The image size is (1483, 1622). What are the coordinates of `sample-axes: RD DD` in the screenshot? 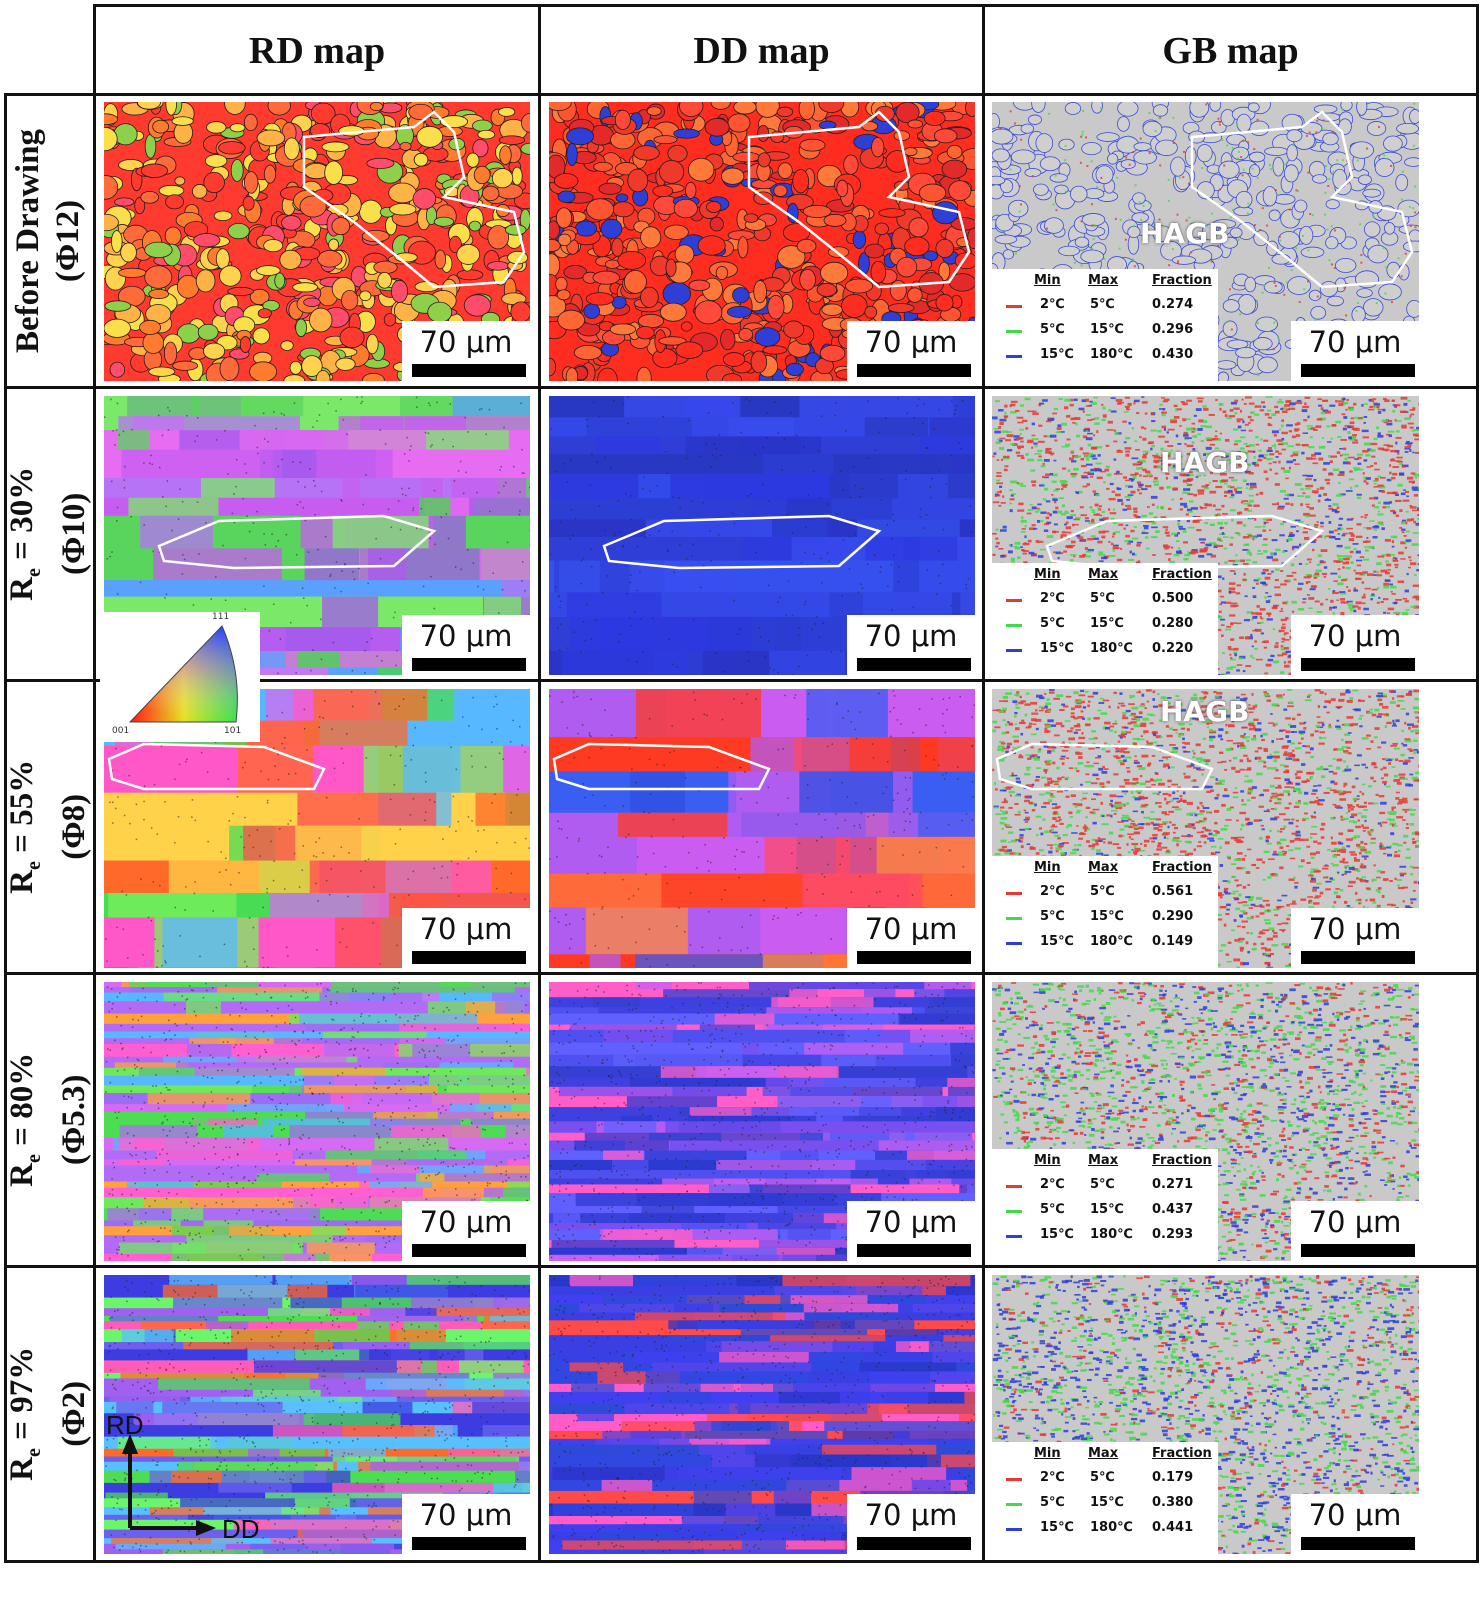 It's located at (195, 1485).